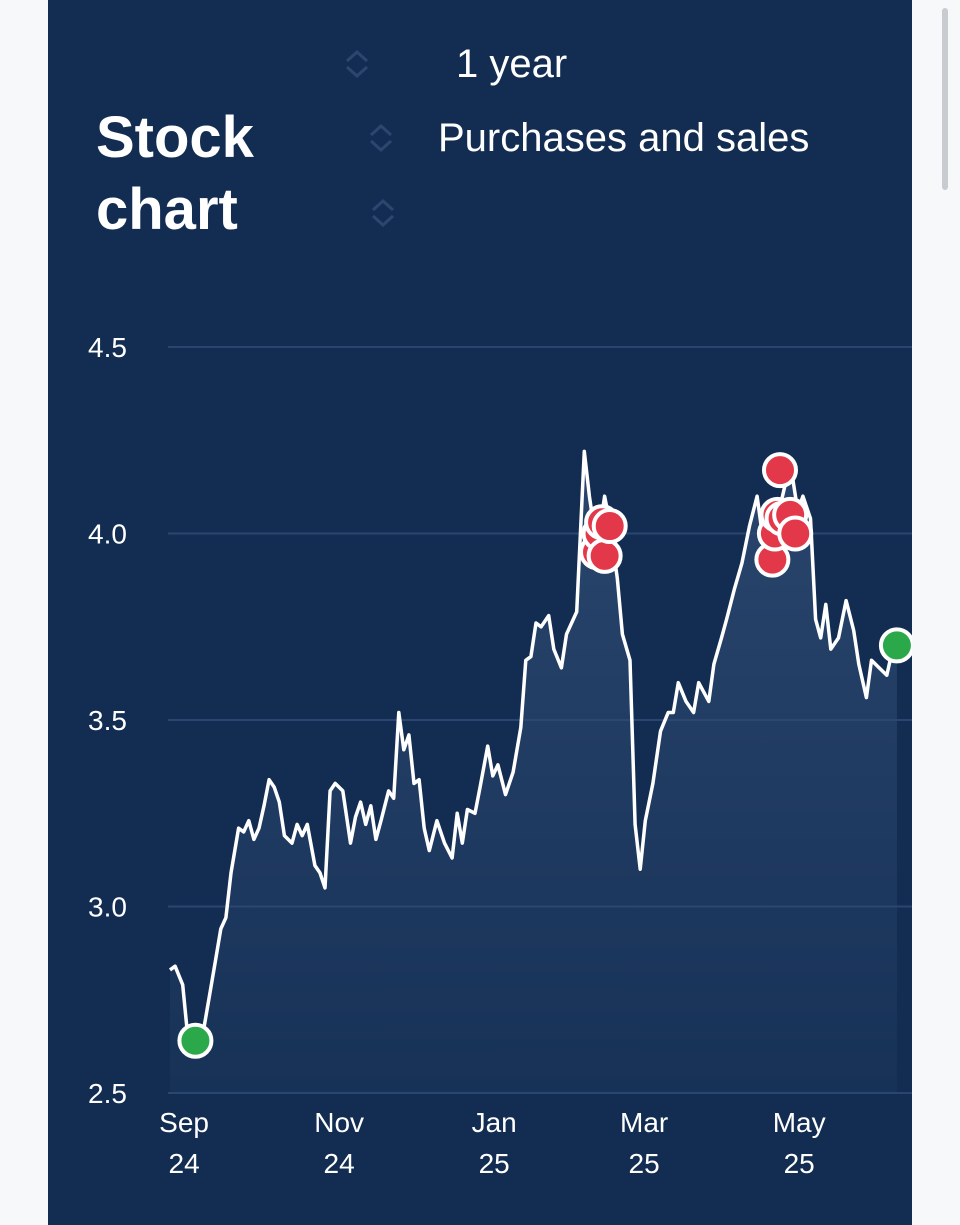  I want to click on filter-selector: Purchases and sales, so click(586, 138).